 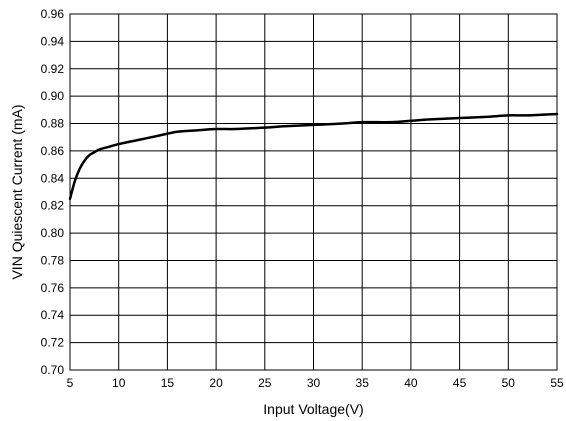 I want to click on x-tick-label: 35, so click(x=363, y=383).